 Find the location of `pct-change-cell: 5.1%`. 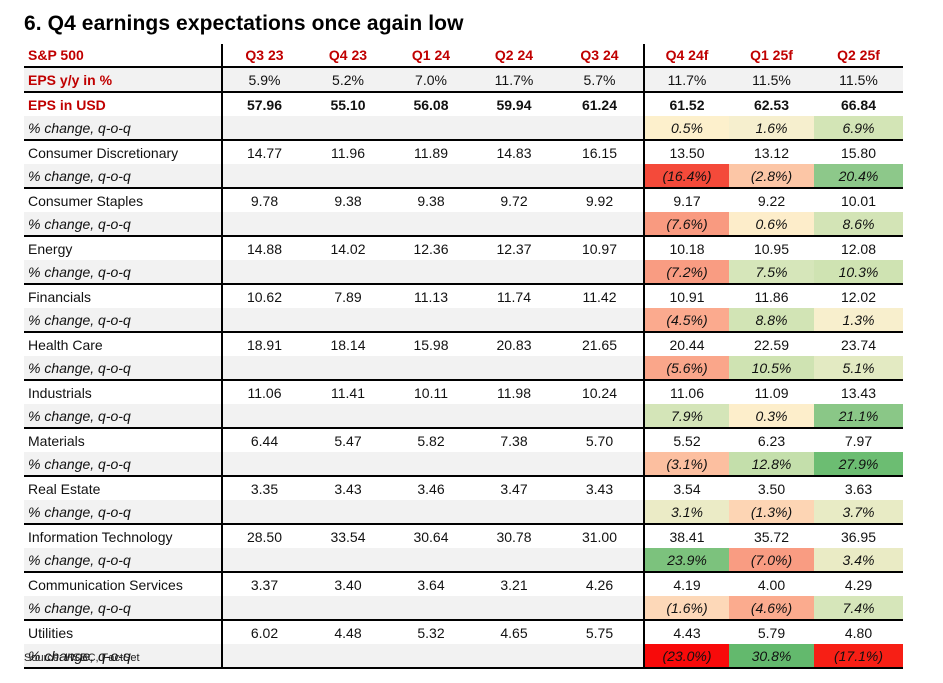

pct-change-cell: 5.1% is located at coordinates (858, 368).